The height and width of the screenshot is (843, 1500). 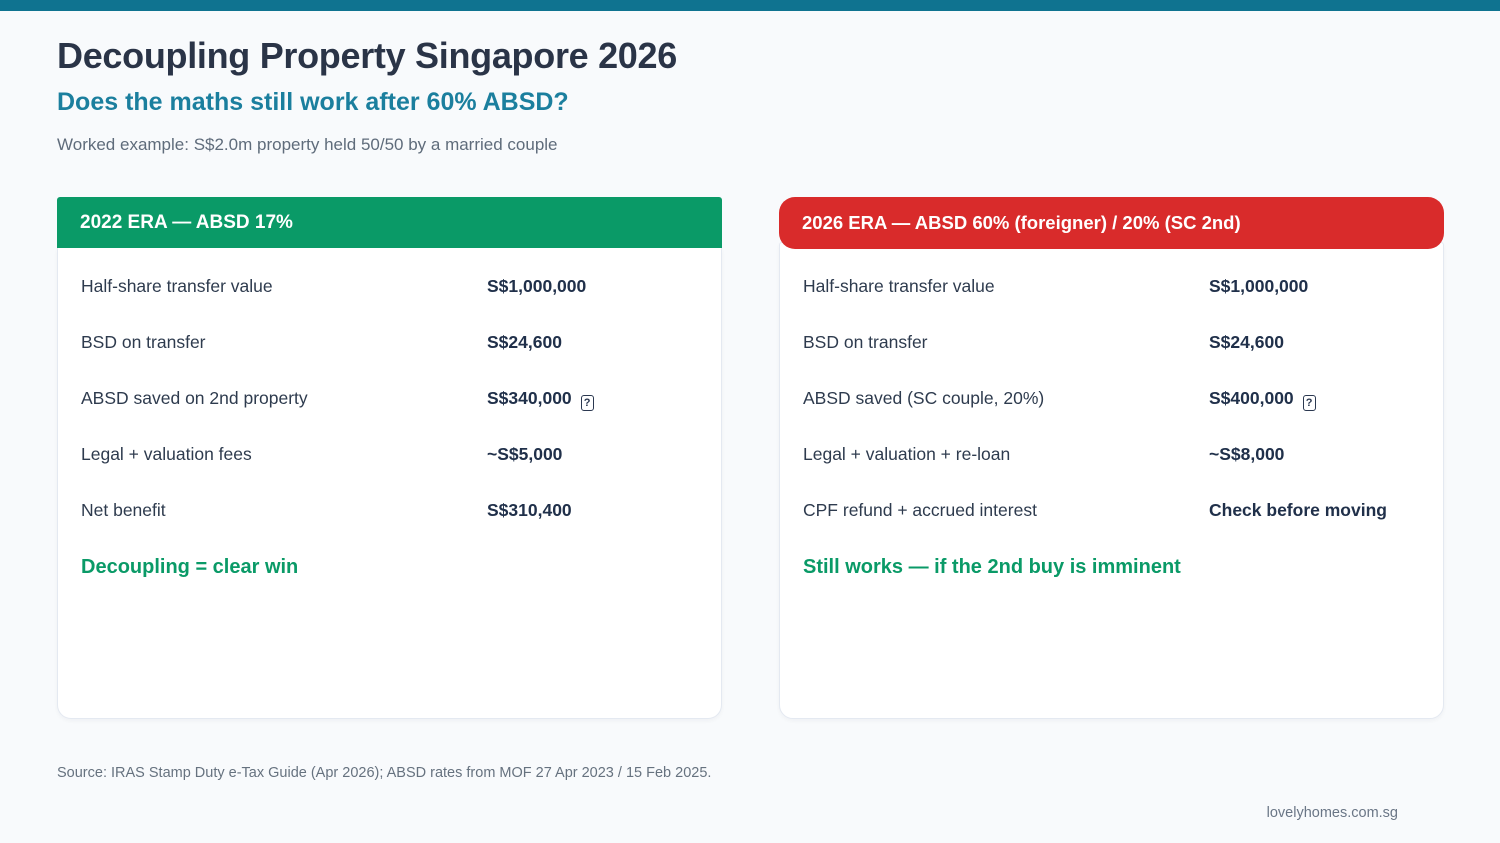 What do you see at coordinates (1251, 398) in the screenshot?
I see `row-value-text: S$400,000` at bounding box center [1251, 398].